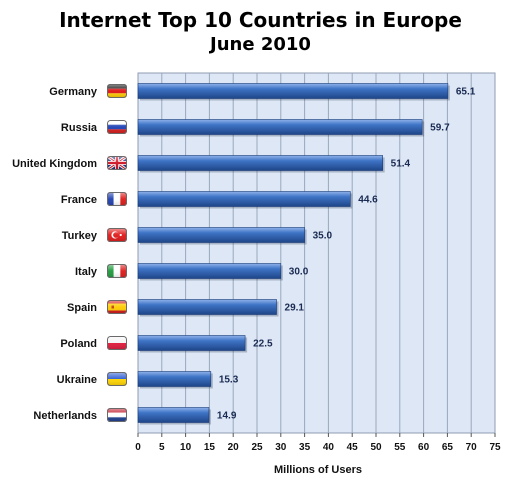 The height and width of the screenshot is (480, 521). Describe the element at coordinates (234, 447) in the screenshot. I see `x-tick-label: 20` at that location.